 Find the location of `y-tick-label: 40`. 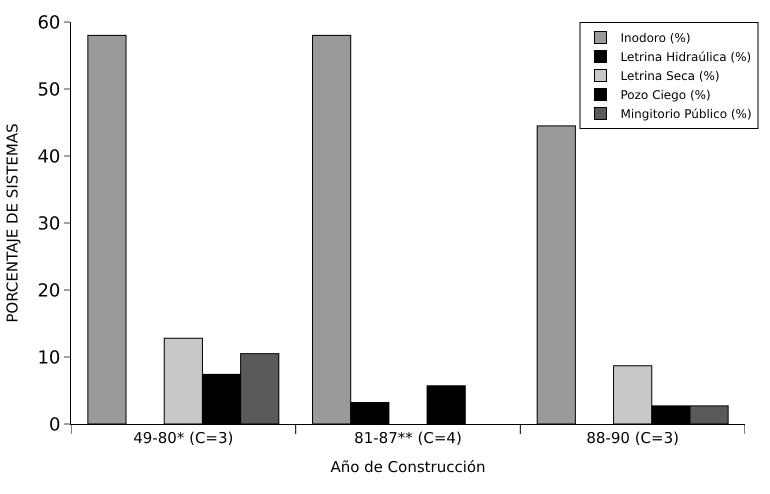

y-tick-label: 40 is located at coordinates (48, 157).